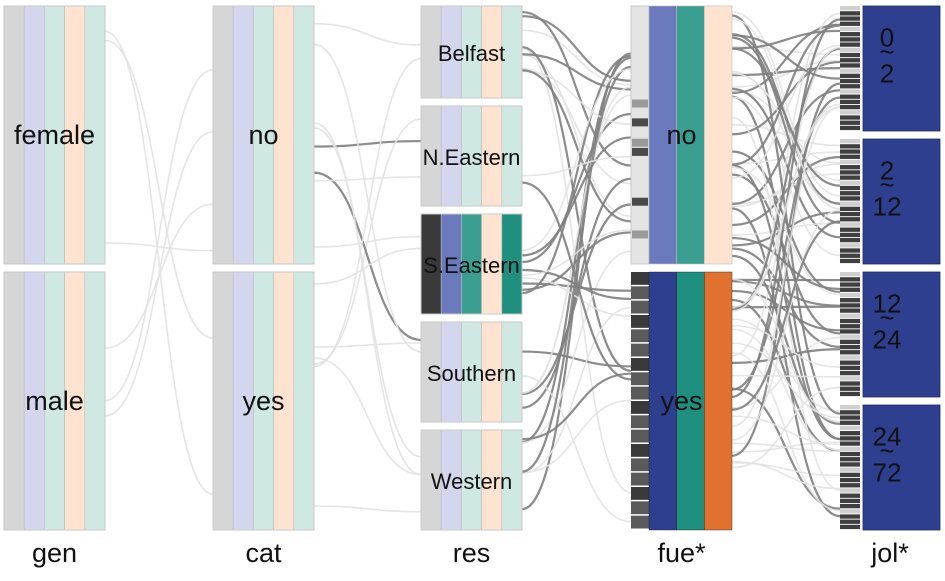 This screenshot has width=945, height=581. Describe the element at coordinates (263, 135) in the screenshot. I see `label-cat-0: no` at that location.